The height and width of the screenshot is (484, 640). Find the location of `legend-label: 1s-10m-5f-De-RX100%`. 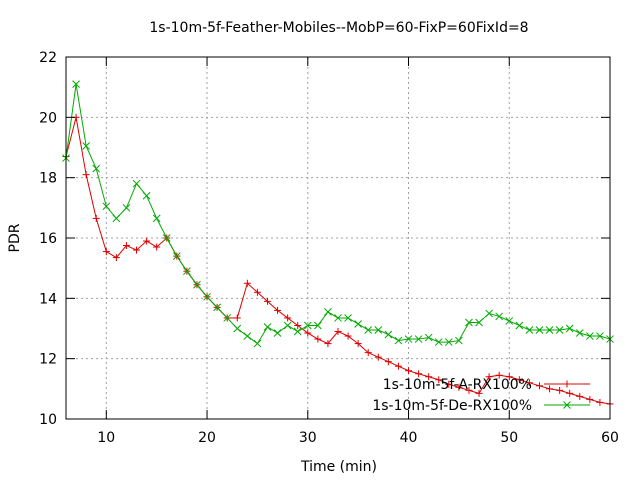

legend-label: 1s-10m-5f-De-RX100% is located at coordinates (452, 406).